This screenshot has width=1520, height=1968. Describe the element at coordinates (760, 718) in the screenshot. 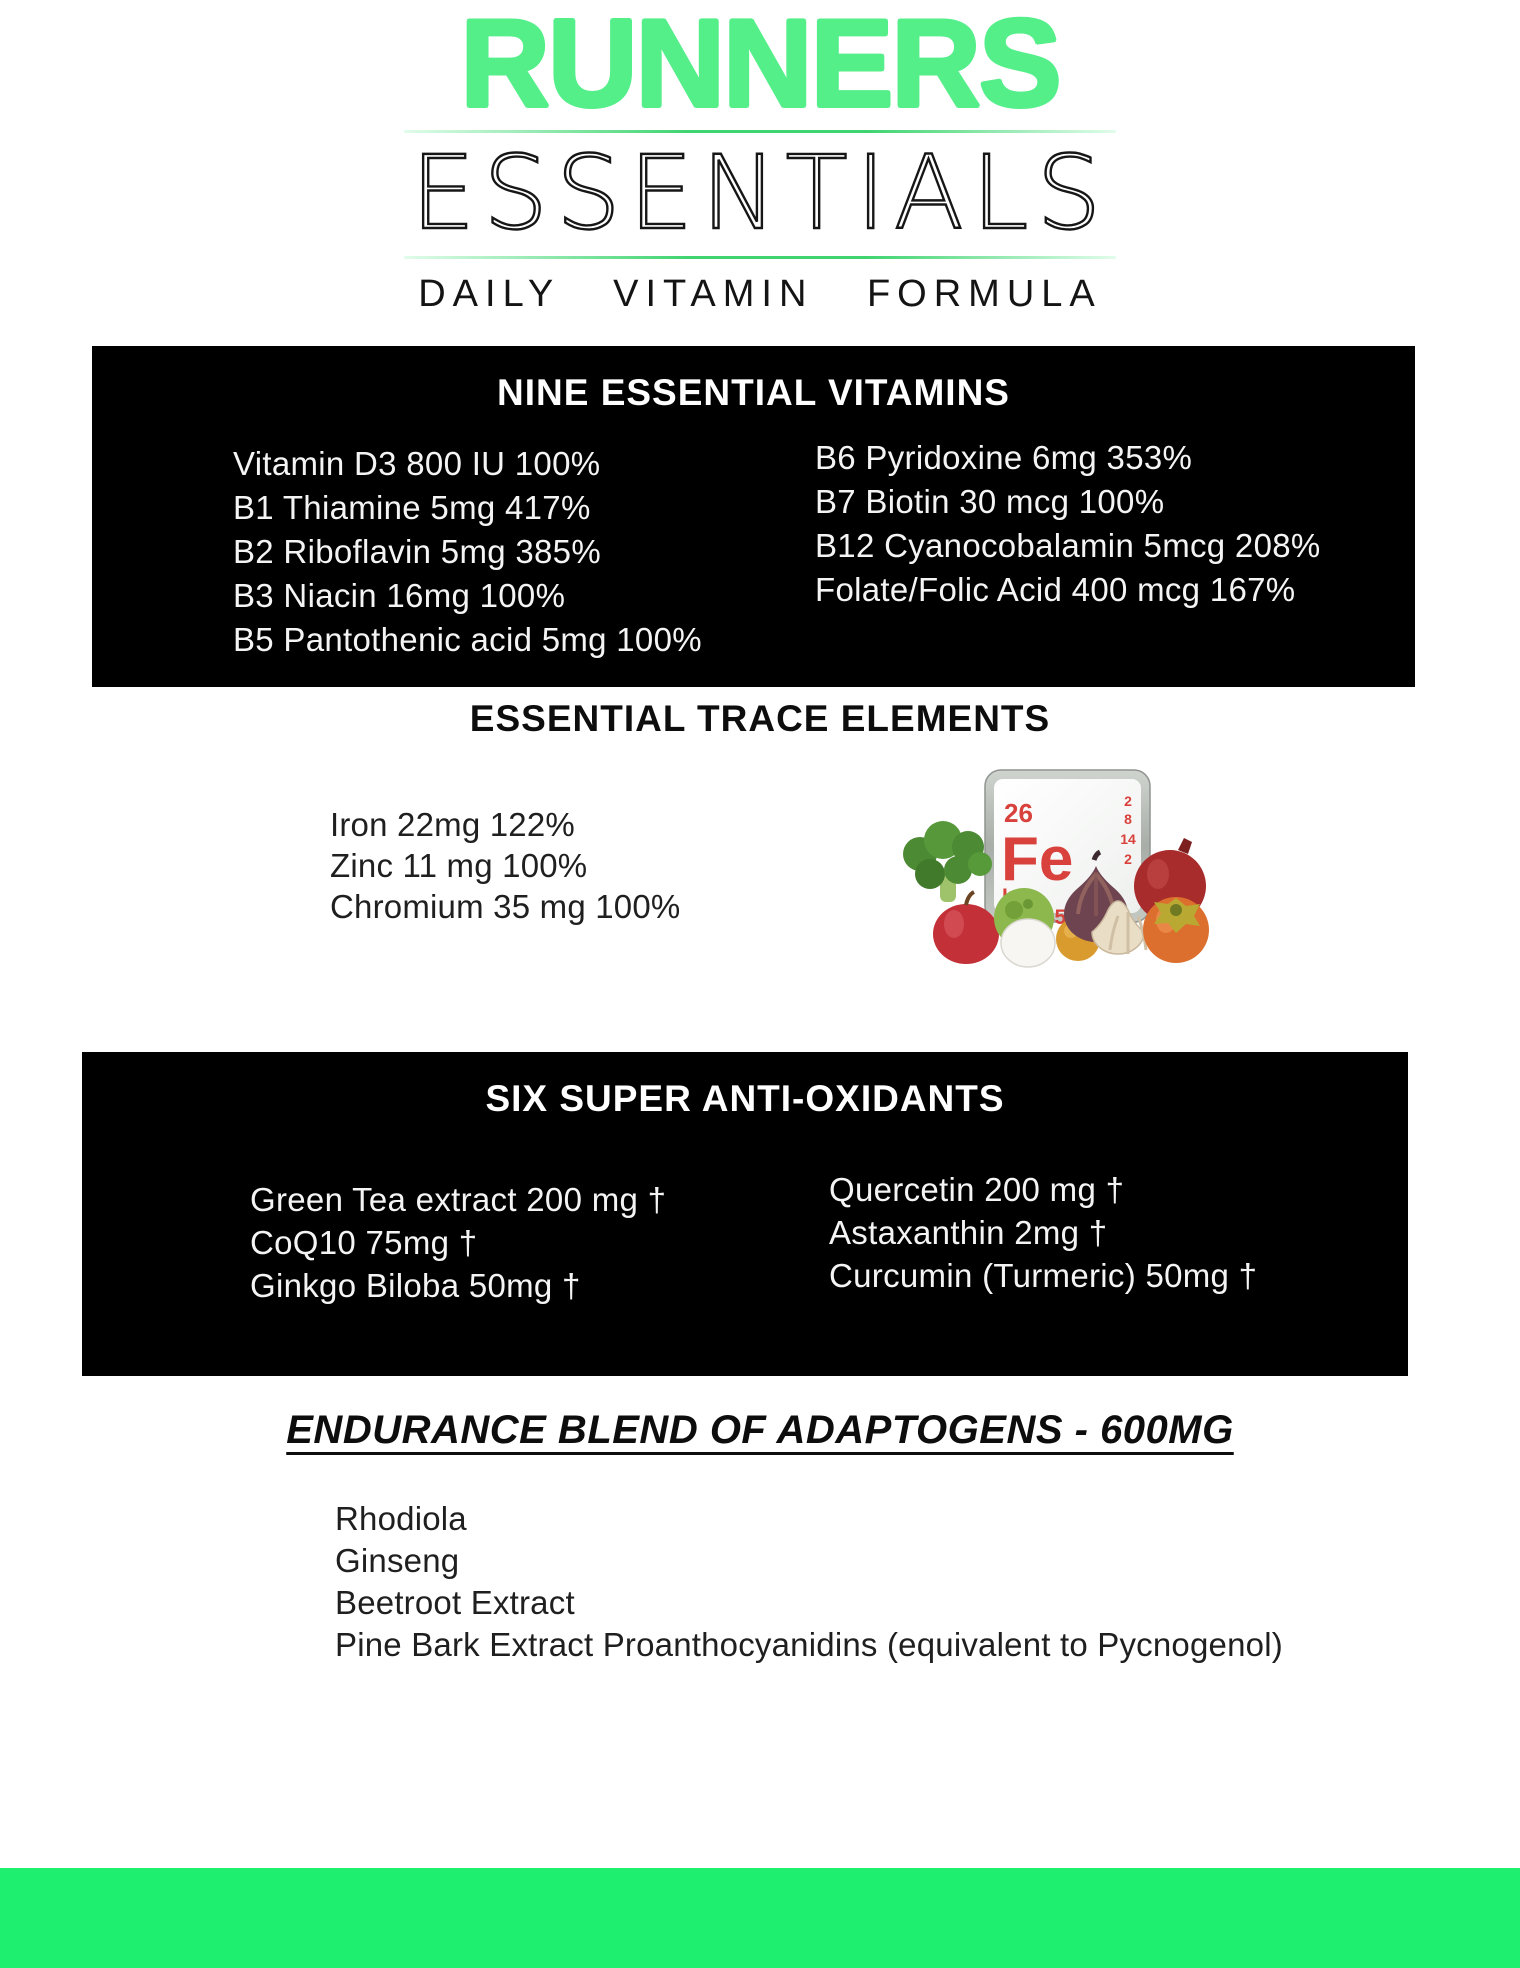

I see `trace-elements-heading: ESSENTIAL TRACE ELEMENTS` at that location.